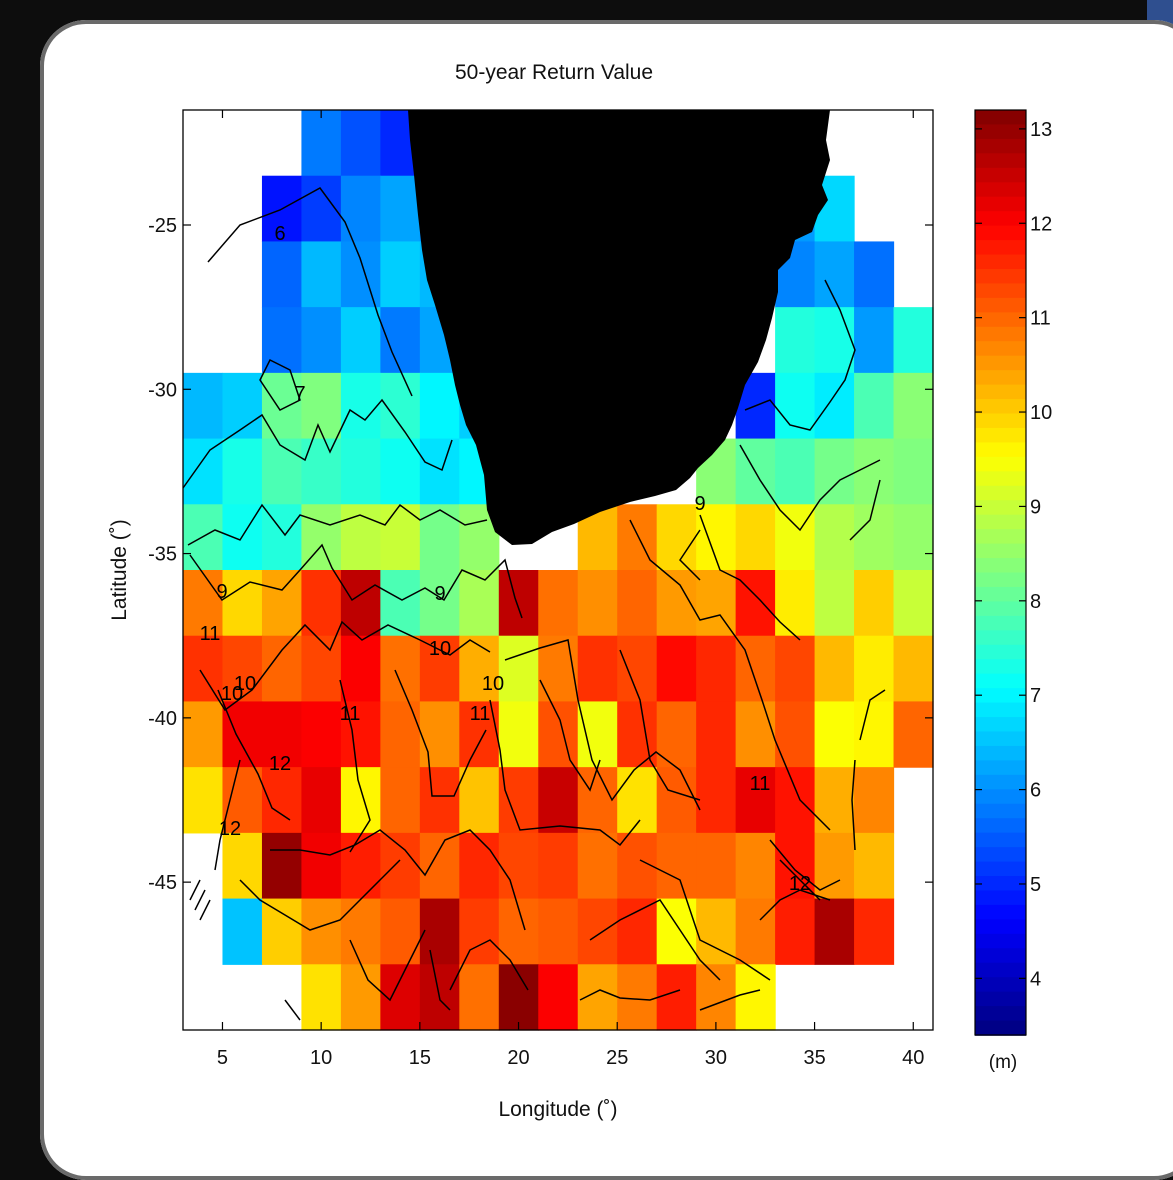 This screenshot has height=1180, width=1173. Describe the element at coordinates (1035, 885) in the screenshot. I see `colorbar-tick-label: 5` at that location.